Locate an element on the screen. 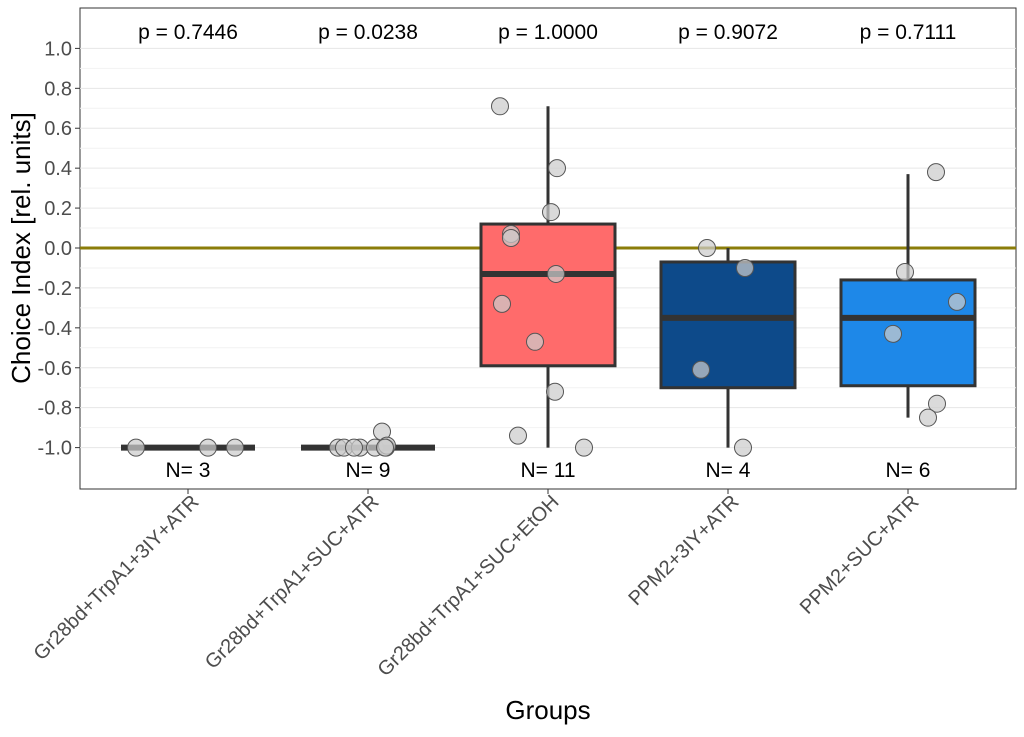 The width and height of the screenshot is (1024, 737). y-tick-label: -0.6 is located at coordinates (55, 369).